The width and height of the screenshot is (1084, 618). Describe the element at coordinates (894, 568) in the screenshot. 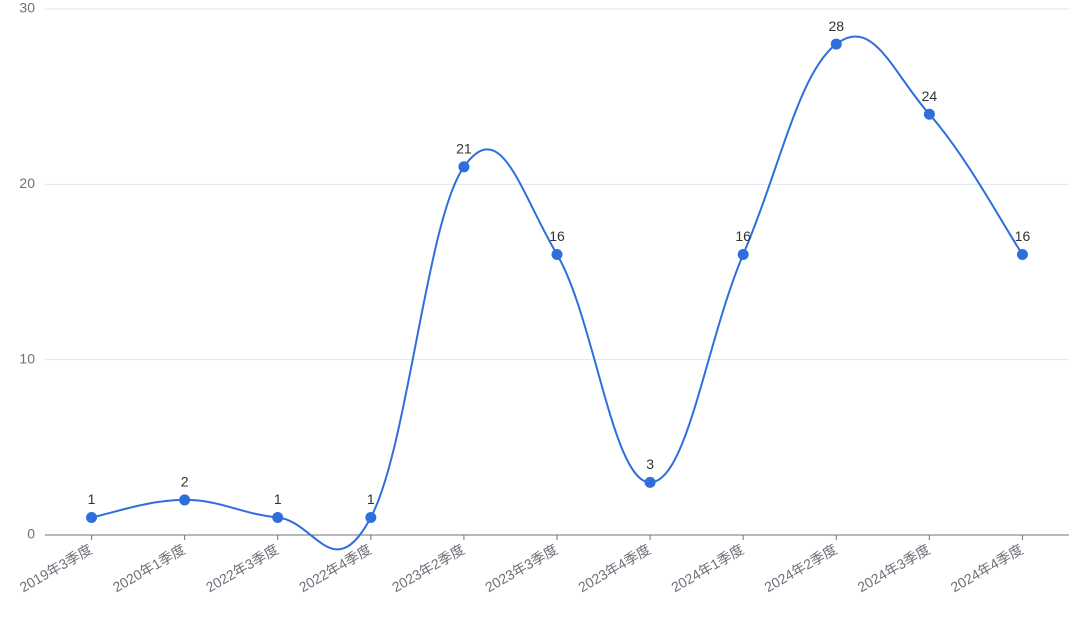

I see `x-tick-label: 2024年3季度` at that location.